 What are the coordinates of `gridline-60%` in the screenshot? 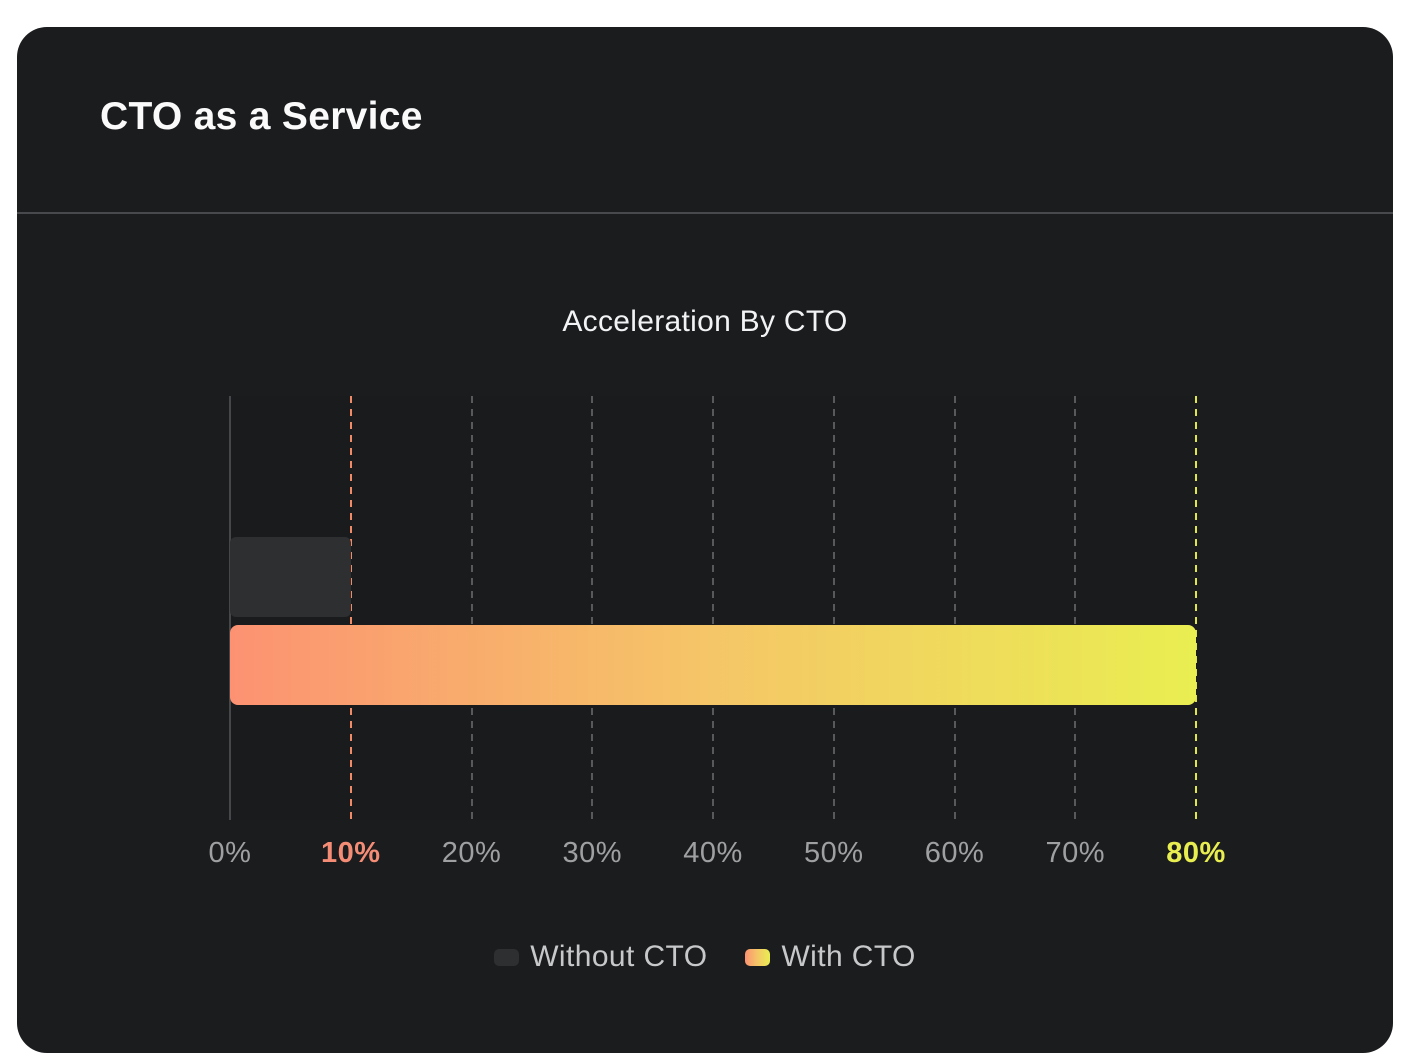 It's located at (954, 608).